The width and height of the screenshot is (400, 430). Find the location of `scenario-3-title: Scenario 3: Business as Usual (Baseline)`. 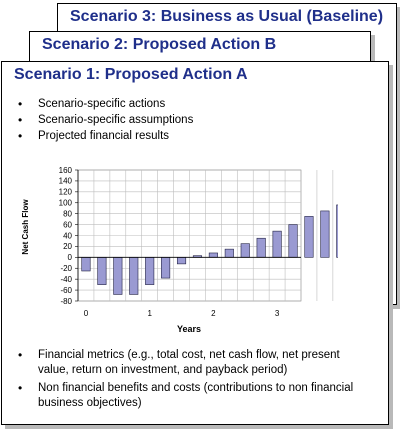

scenario-3-title: Scenario 3: Business as Usual (Baseline) is located at coordinates (227, 16).